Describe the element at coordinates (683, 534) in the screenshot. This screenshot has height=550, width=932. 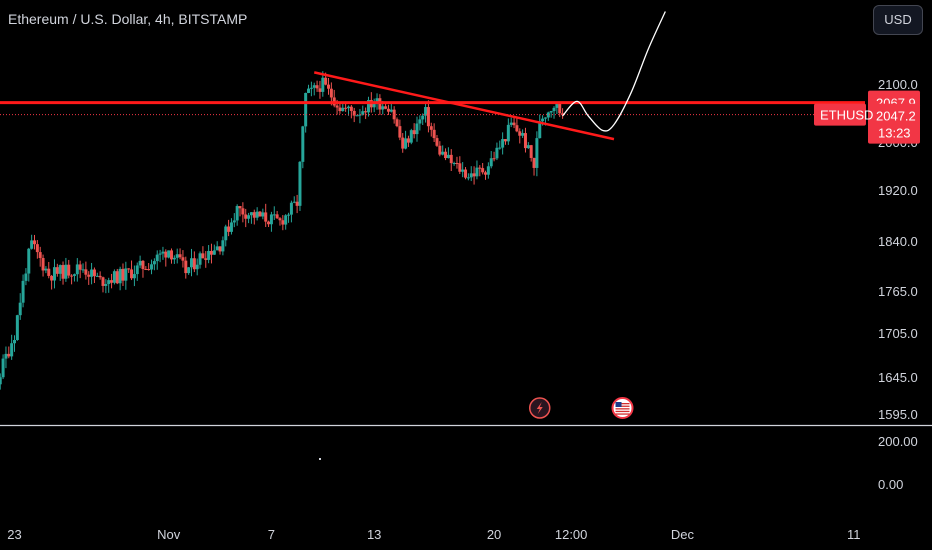
I see `time-tick-label: Dec` at that location.